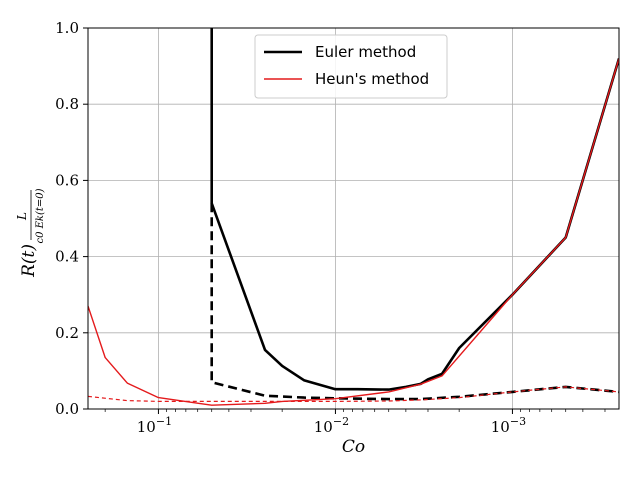 The image size is (640, 480). What do you see at coordinates (508, 425) in the screenshot?
I see `x-tick-label: 10⁻³` at bounding box center [508, 425].